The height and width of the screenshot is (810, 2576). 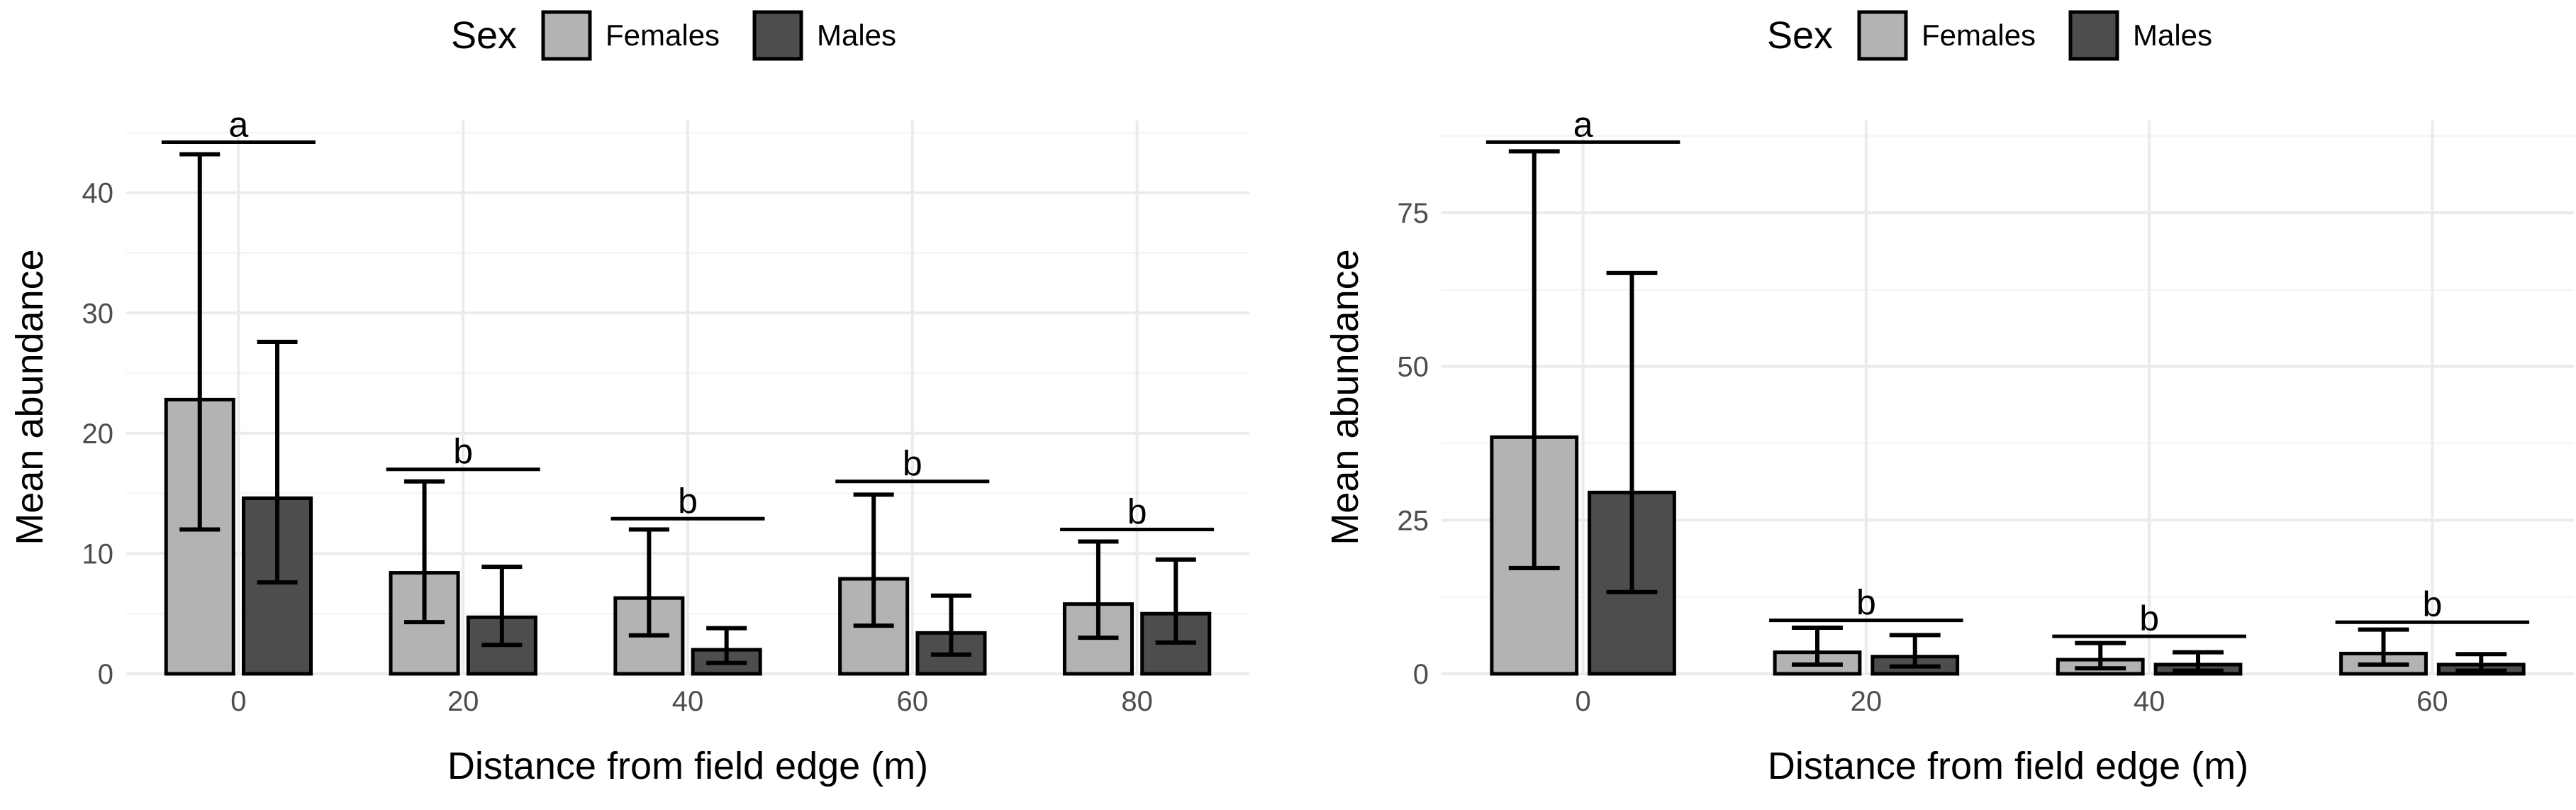 I want to click on y-tick-label: 20, so click(x=98, y=434).